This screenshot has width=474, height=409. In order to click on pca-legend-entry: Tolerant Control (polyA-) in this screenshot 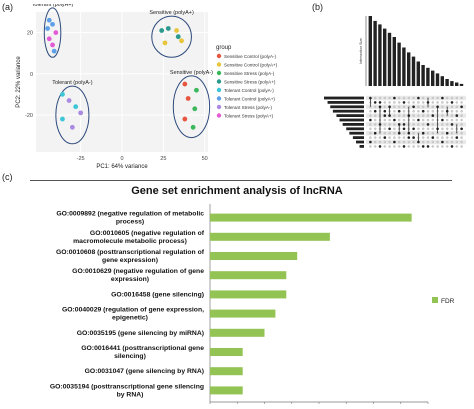, I will do `click(249, 90)`.